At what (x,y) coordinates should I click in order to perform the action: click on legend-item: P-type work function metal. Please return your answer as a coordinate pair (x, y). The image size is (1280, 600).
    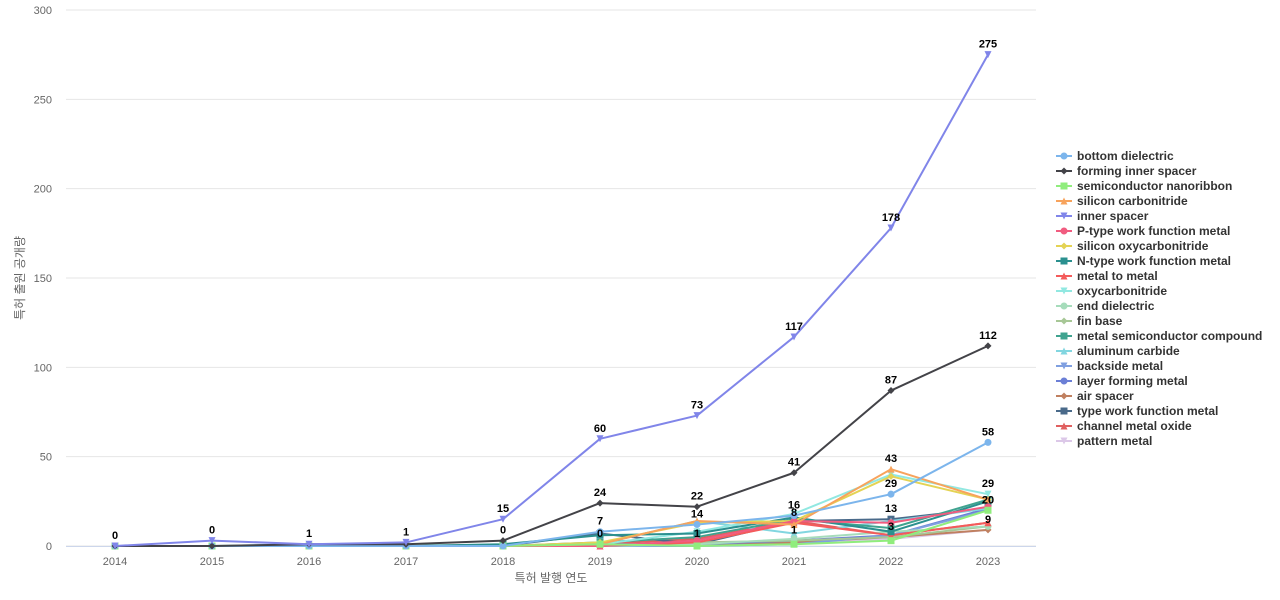
    Looking at the image, I should click on (1143, 231).